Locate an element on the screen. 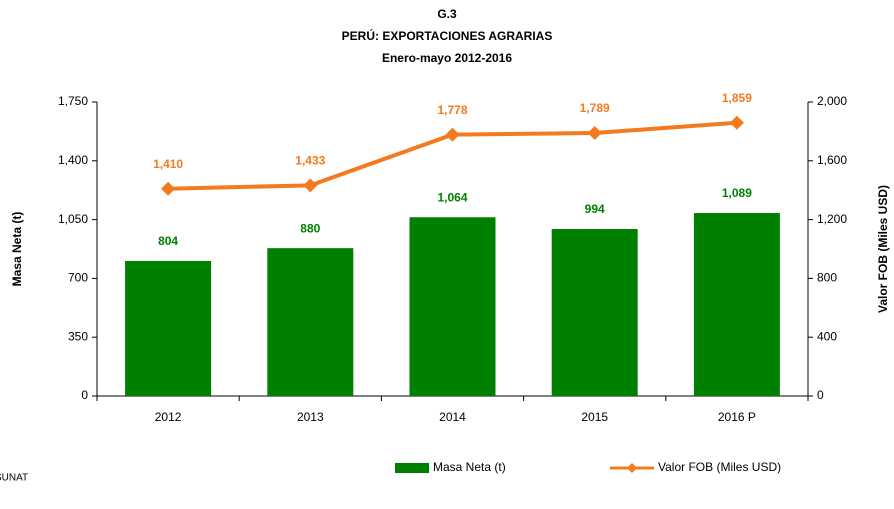 The width and height of the screenshot is (894, 509). legend-label: Masa Neta (t) is located at coordinates (469, 467).